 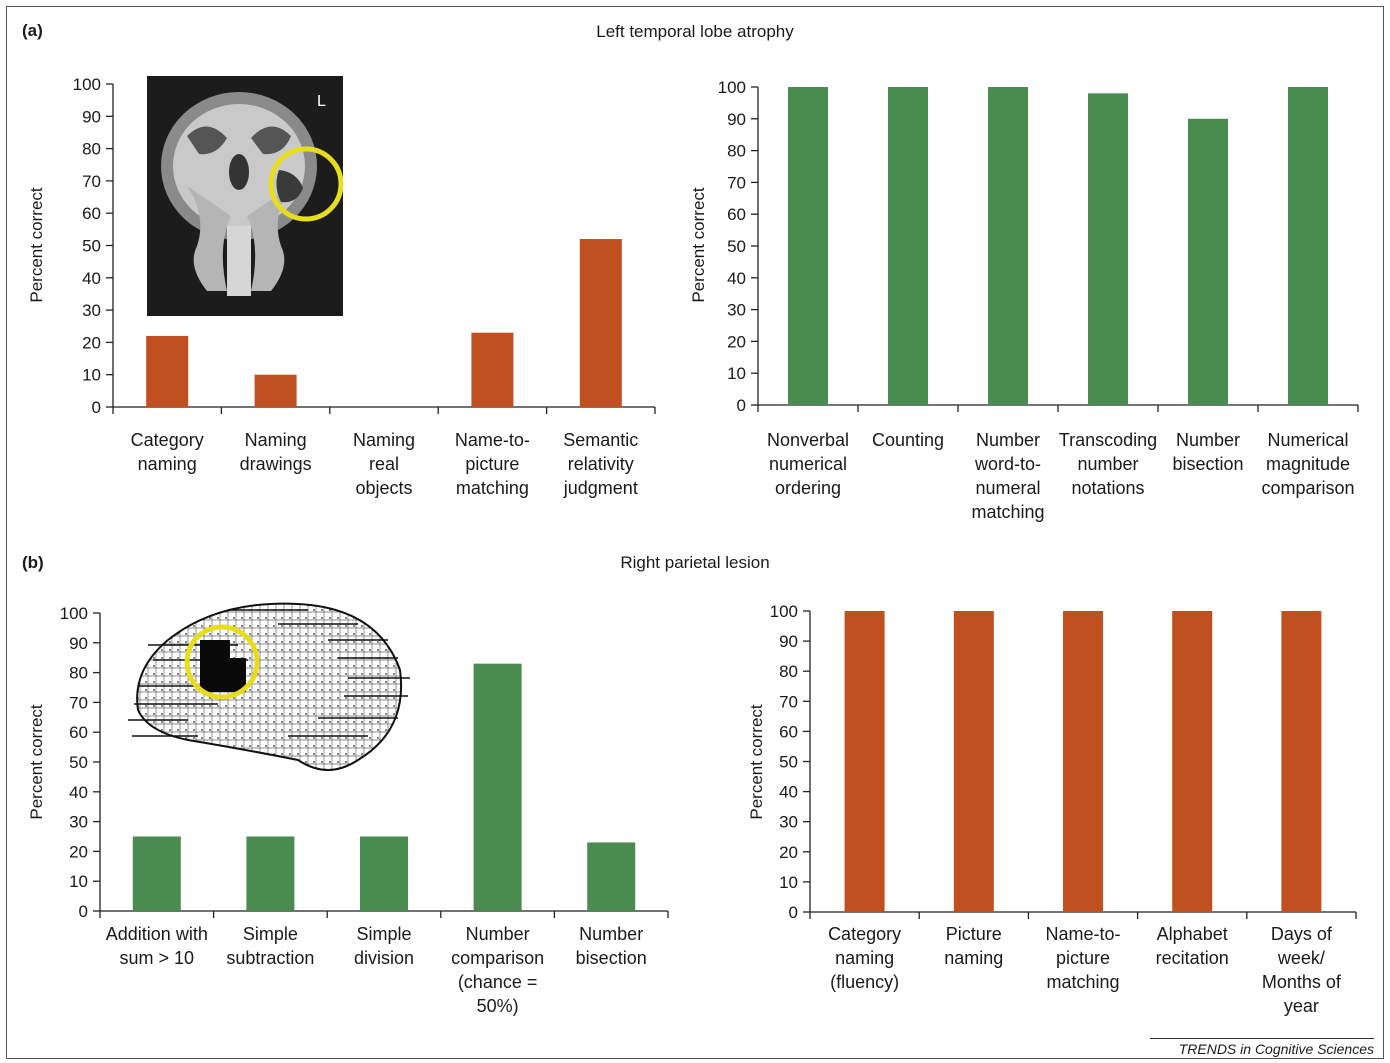 What do you see at coordinates (1262, 1047) in the screenshot?
I see `journal-credit: TRENDS in Cognitive Sciences` at bounding box center [1262, 1047].